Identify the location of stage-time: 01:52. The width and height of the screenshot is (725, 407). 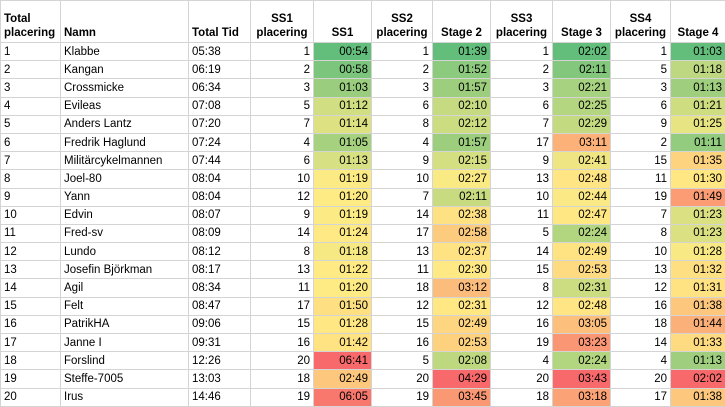
(462, 70).